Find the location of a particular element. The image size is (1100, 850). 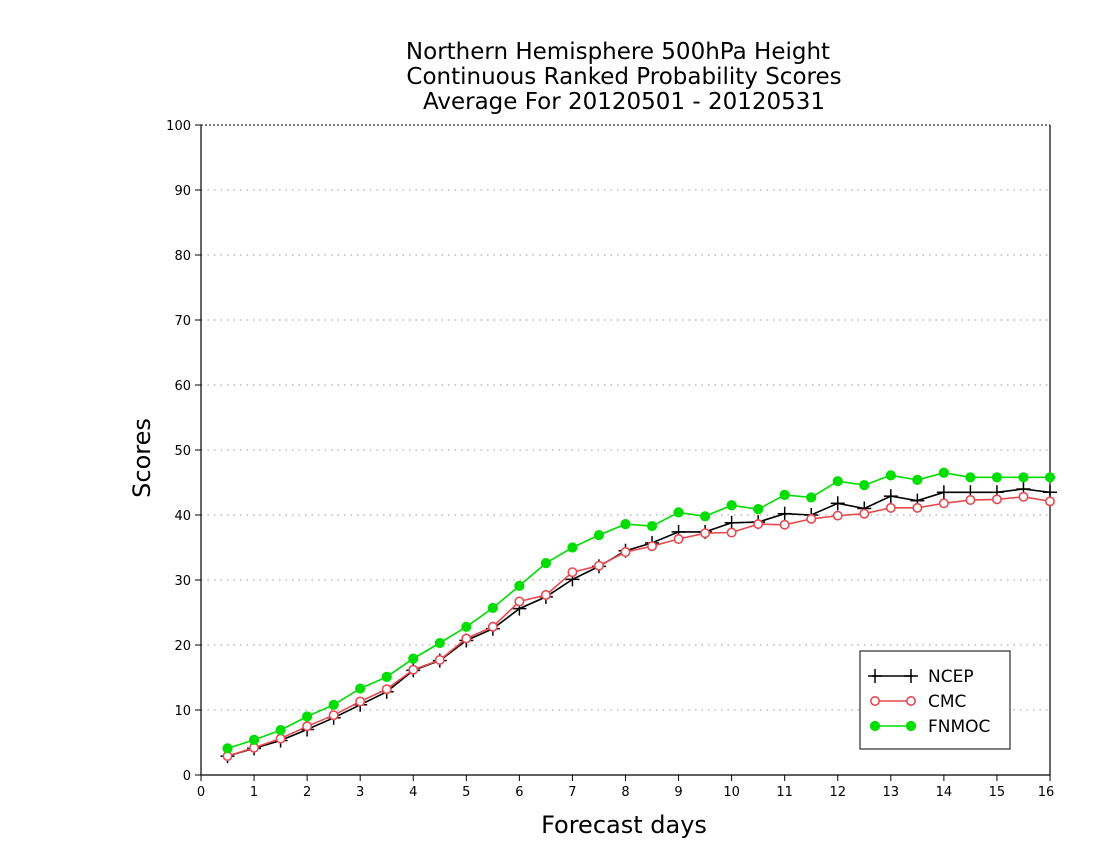

chart-title-line-1: Northern Hemisphere 500hPa Height is located at coordinates (618, 52).